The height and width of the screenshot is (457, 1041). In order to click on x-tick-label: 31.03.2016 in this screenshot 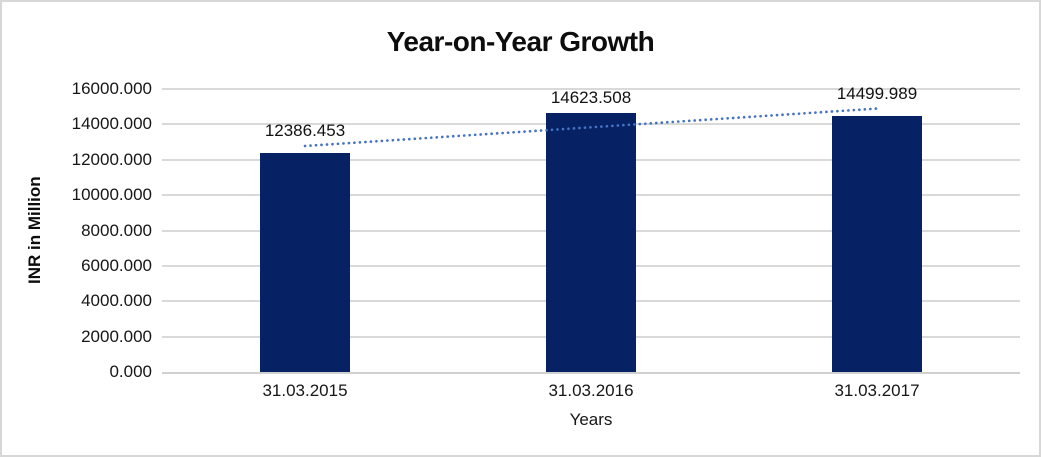, I will do `click(591, 390)`.